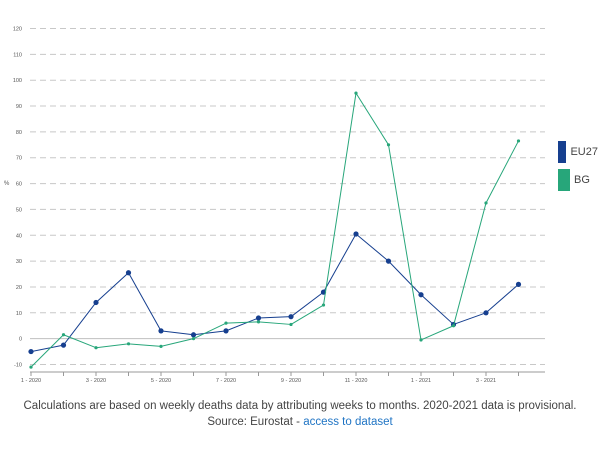 This screenshot has height=455, width=600. Describe the element at coordinates (19, 107) in the screenshot. I see `y-tick-label: 90` at that location.